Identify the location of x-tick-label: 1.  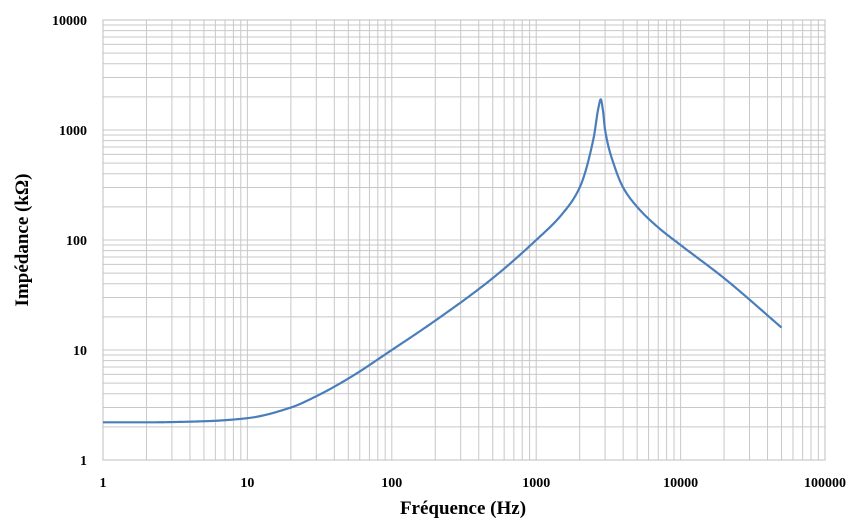
(103, 483).